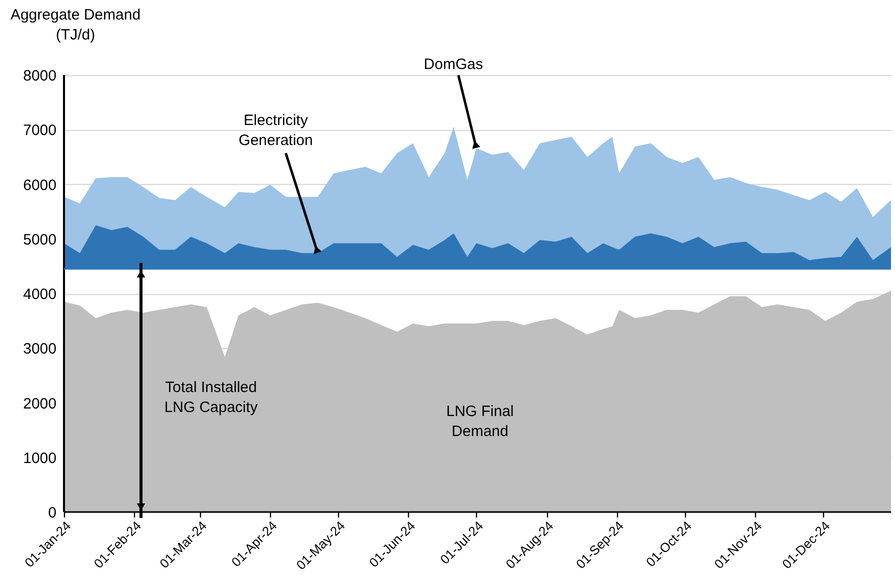 The image size is (895, 581). What do you see at coordinates (39, 458) in the screenshot?
I see `y-tick-label: 1000` at bounding box center [39, 458].